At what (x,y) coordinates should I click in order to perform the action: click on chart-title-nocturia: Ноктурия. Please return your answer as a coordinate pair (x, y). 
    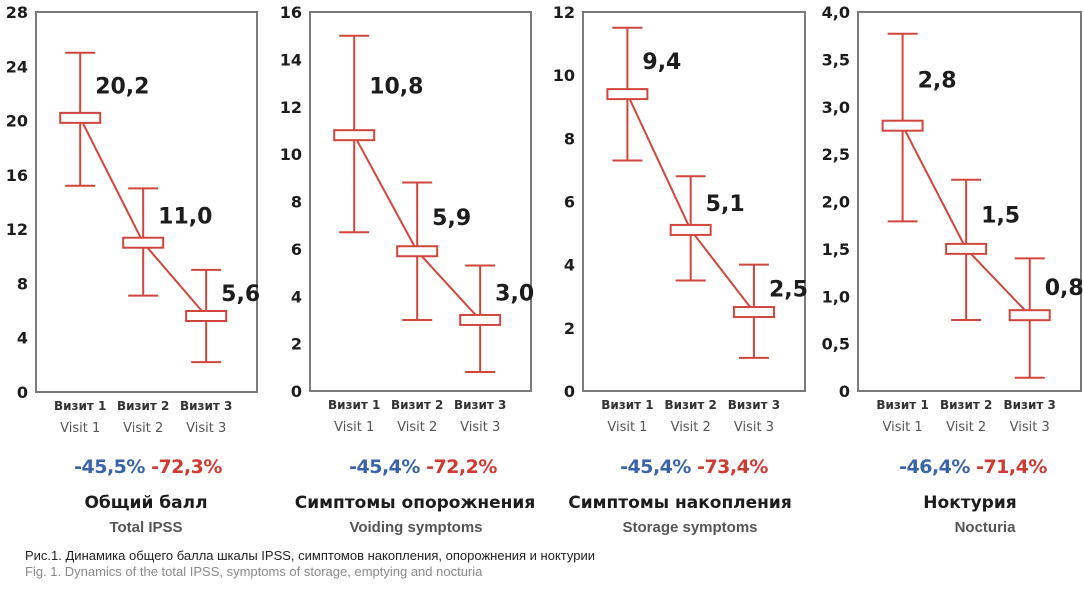
    Looking at the image, I should click on (970, 503).